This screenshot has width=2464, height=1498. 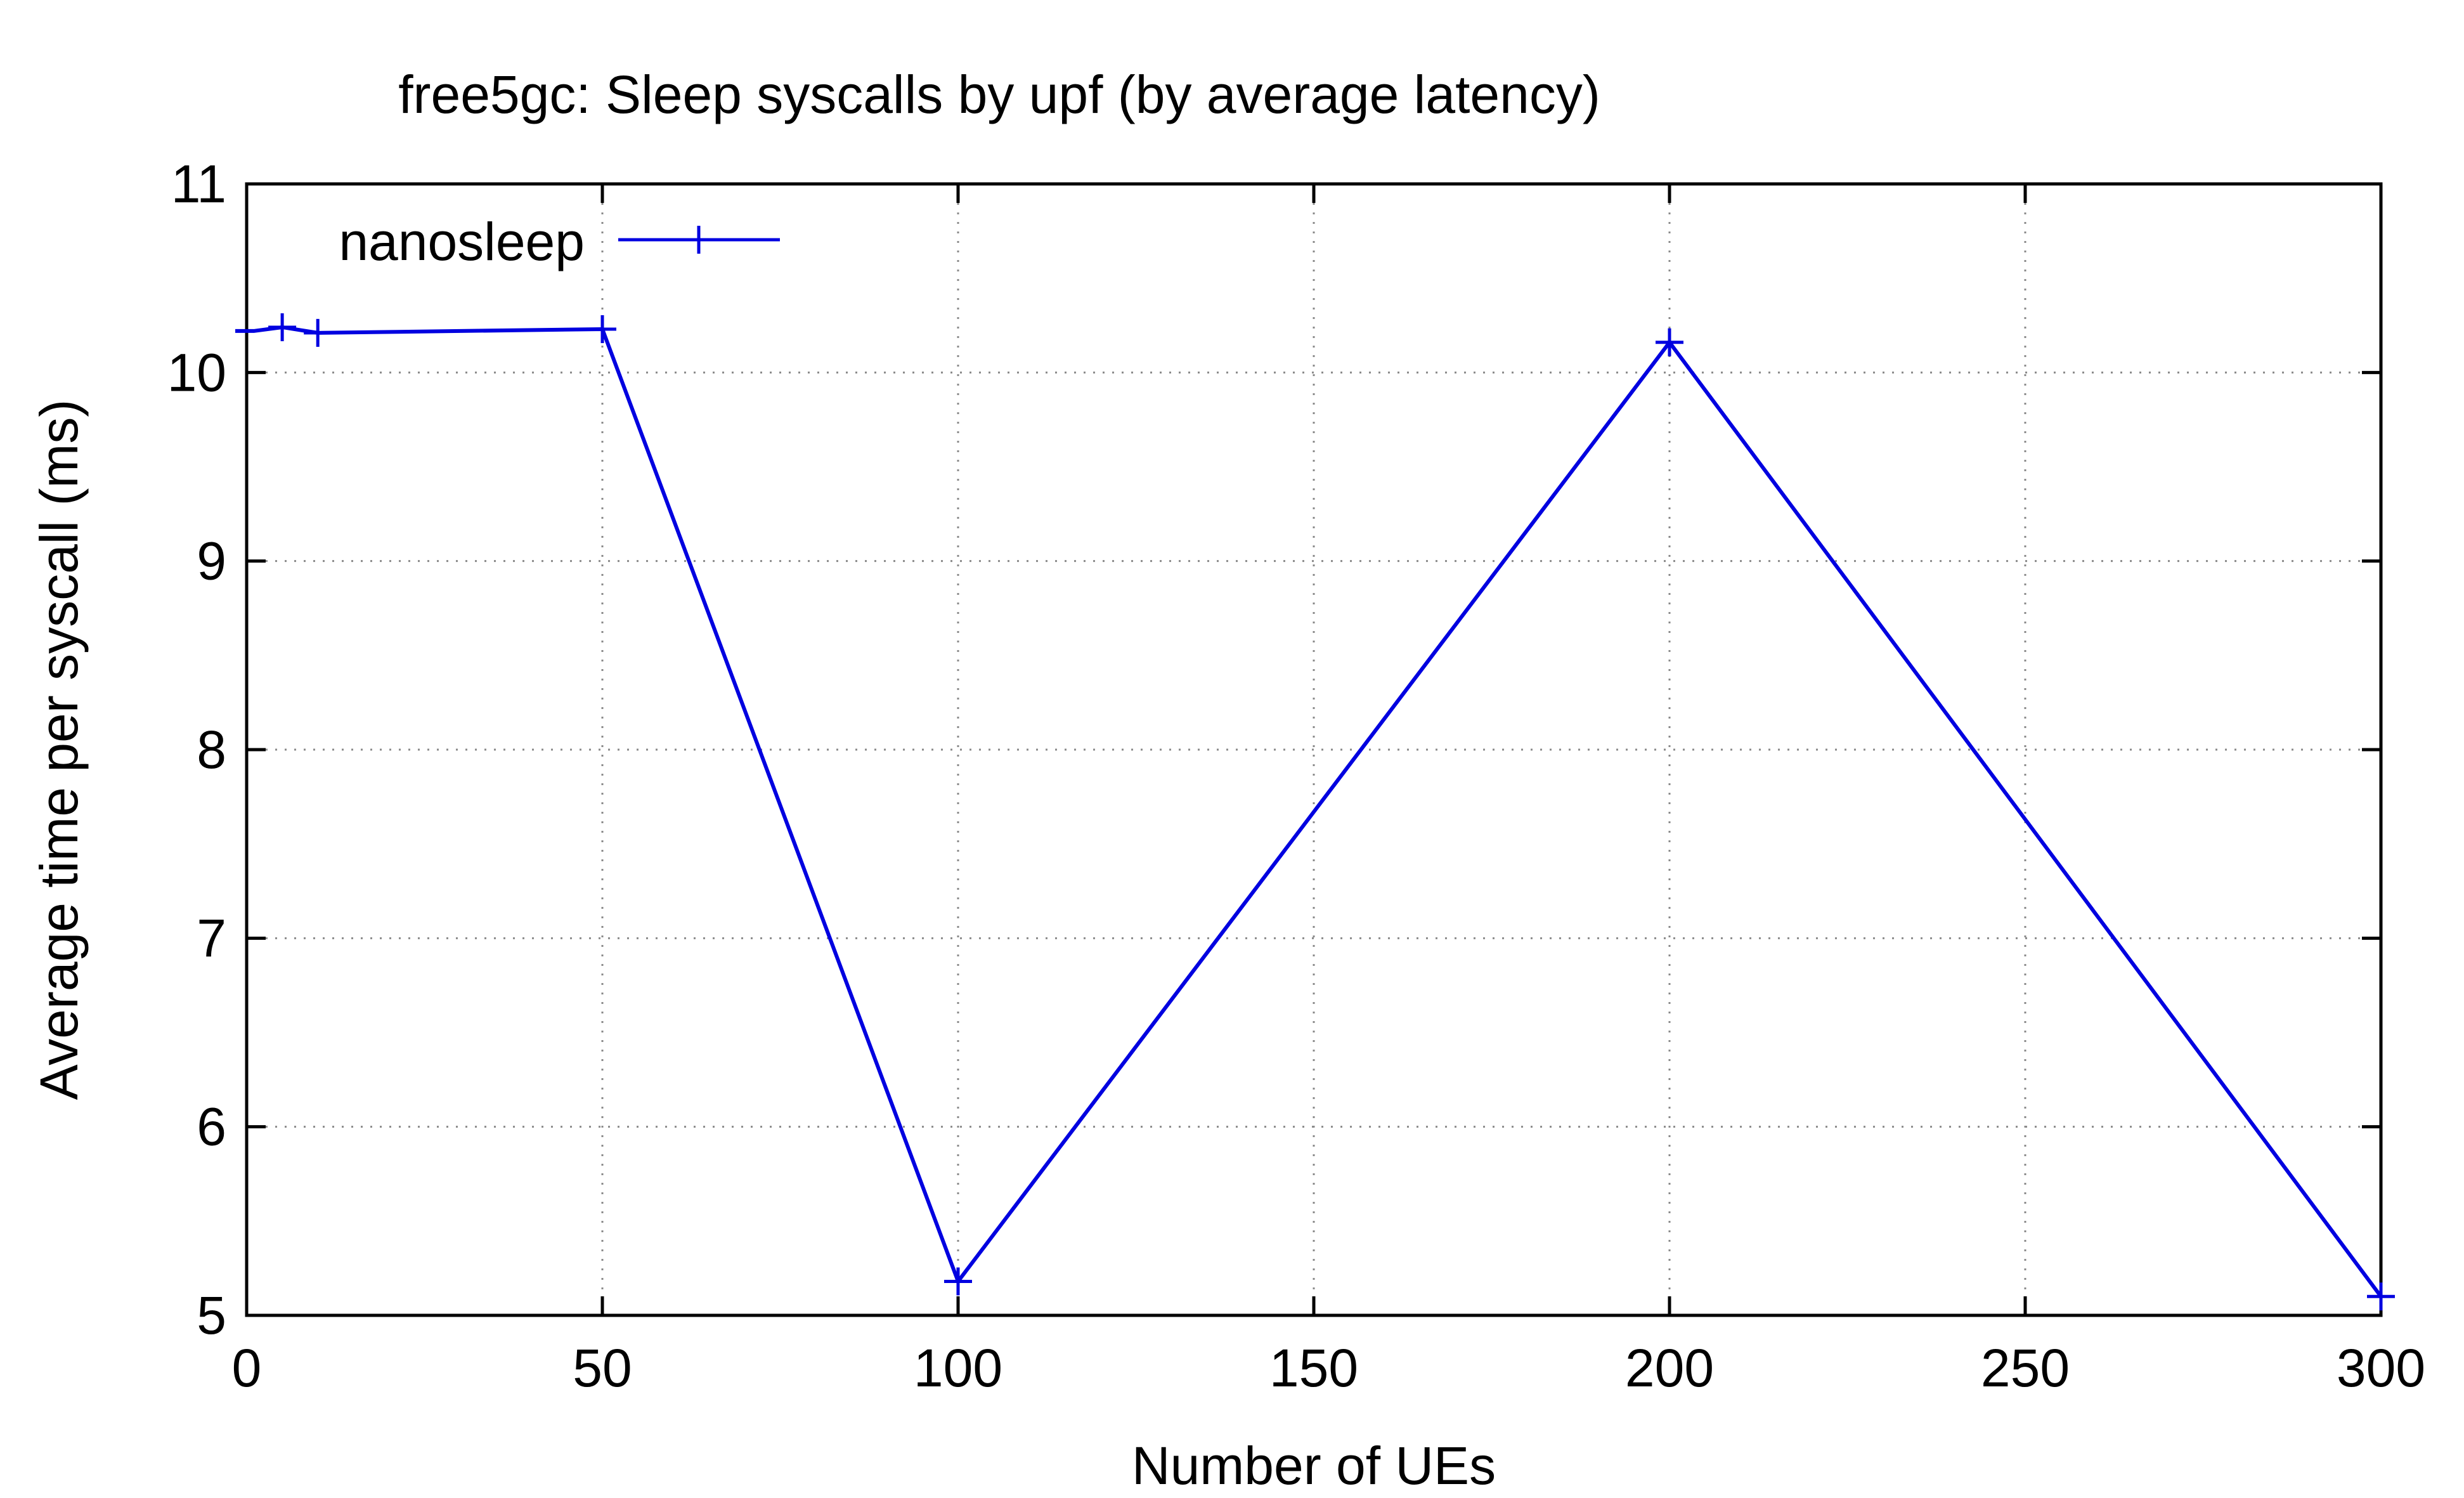 I want to click on legend: nanosleep, so click(x=559, y=241).